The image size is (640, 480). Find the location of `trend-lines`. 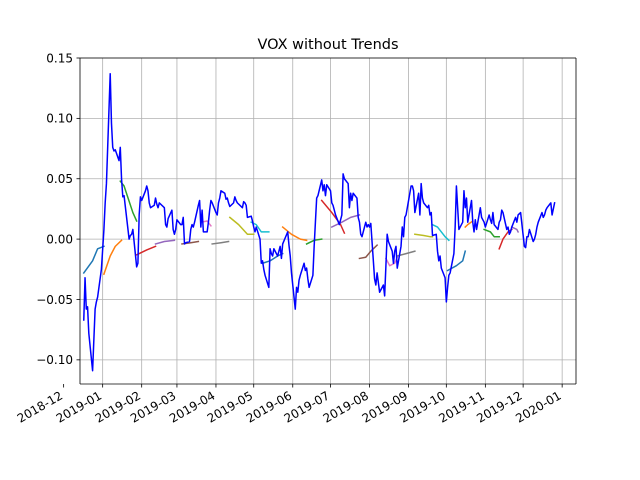

trend-lines is located at coordinates (301, 228).